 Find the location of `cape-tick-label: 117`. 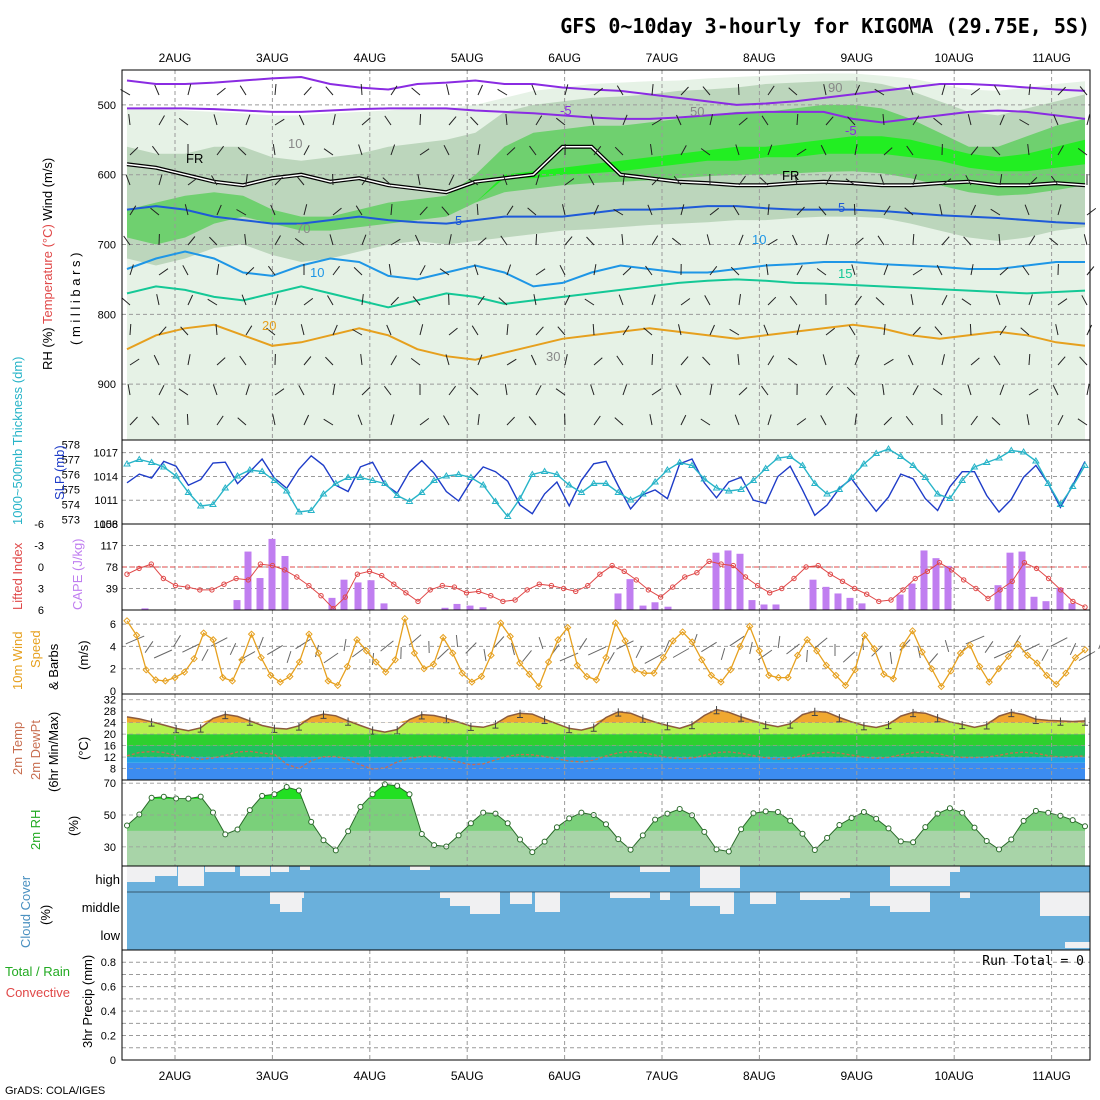

cape-tick-label: 117 is located at coordinates (109, 547).